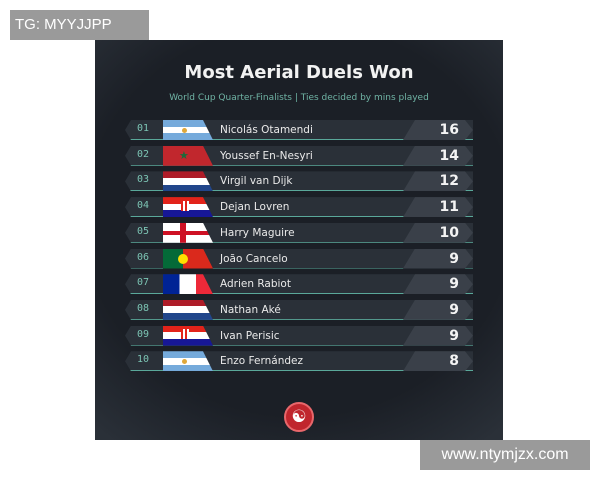  Describe the element at coordinates (438, 130) in the screenshot. I see `score: 16` at that location.